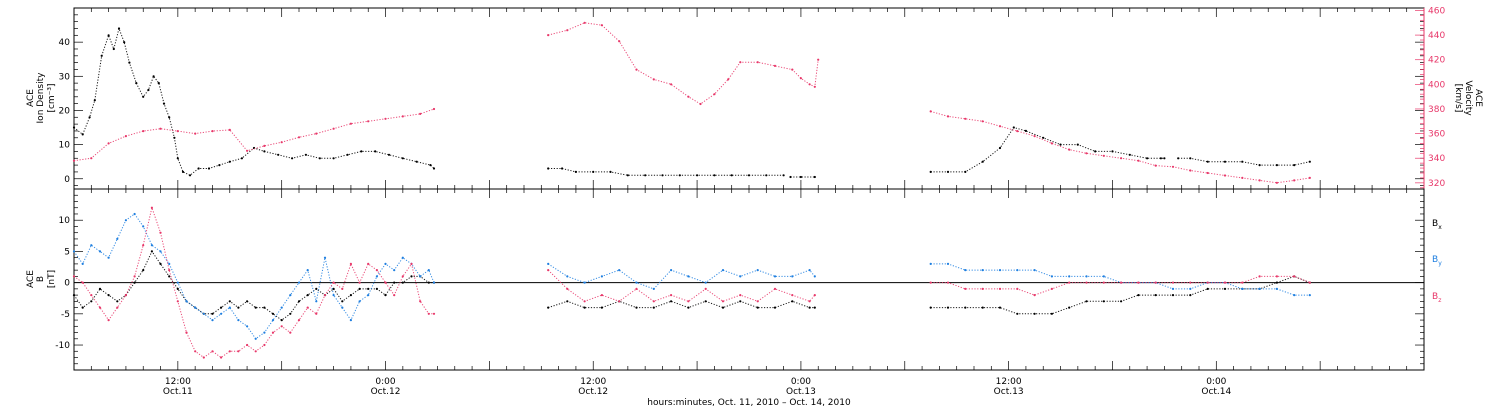 The height and width of the screenshot is (410, 1500). I want to click on velocity-tick-label: 420, so click(1436, 61).